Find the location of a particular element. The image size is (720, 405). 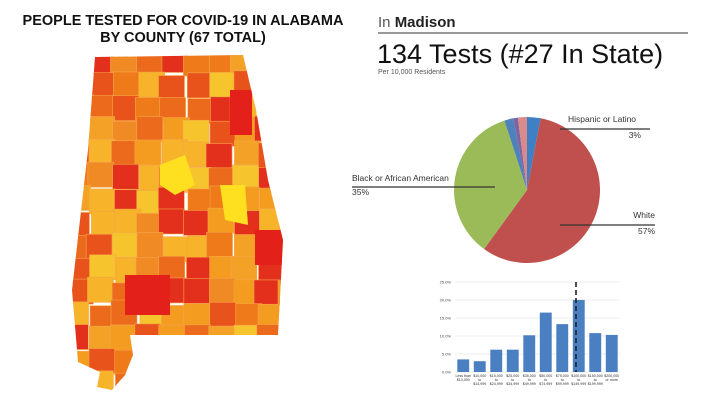

x-tick-label-box: $15,000 to $24,999 is located at coordinates (496, 380).